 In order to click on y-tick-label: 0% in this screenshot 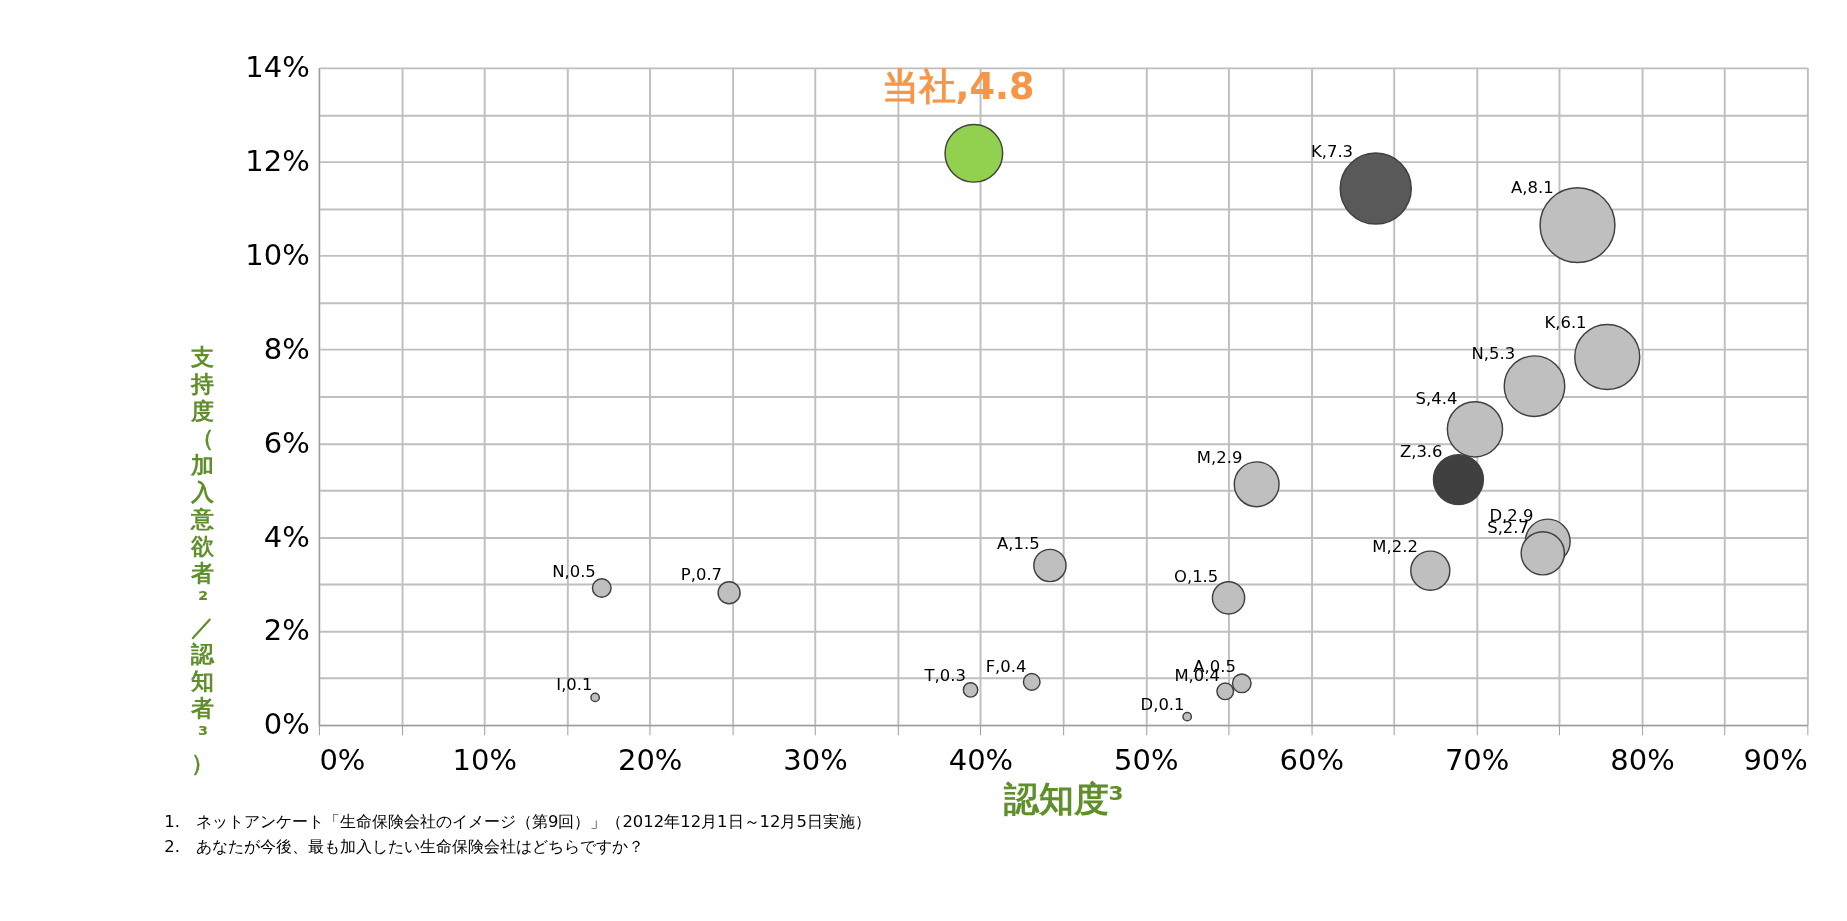, I will do `click(286, 724)`.